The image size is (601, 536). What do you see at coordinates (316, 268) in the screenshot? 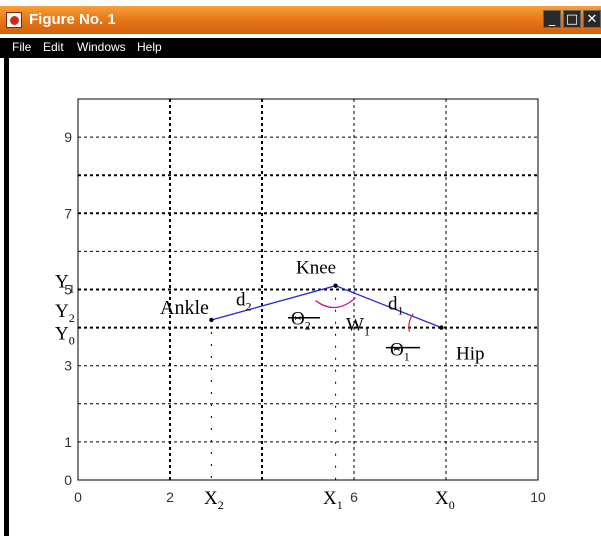
I see `knee-label: Knee` at bounding box center [316, 268].